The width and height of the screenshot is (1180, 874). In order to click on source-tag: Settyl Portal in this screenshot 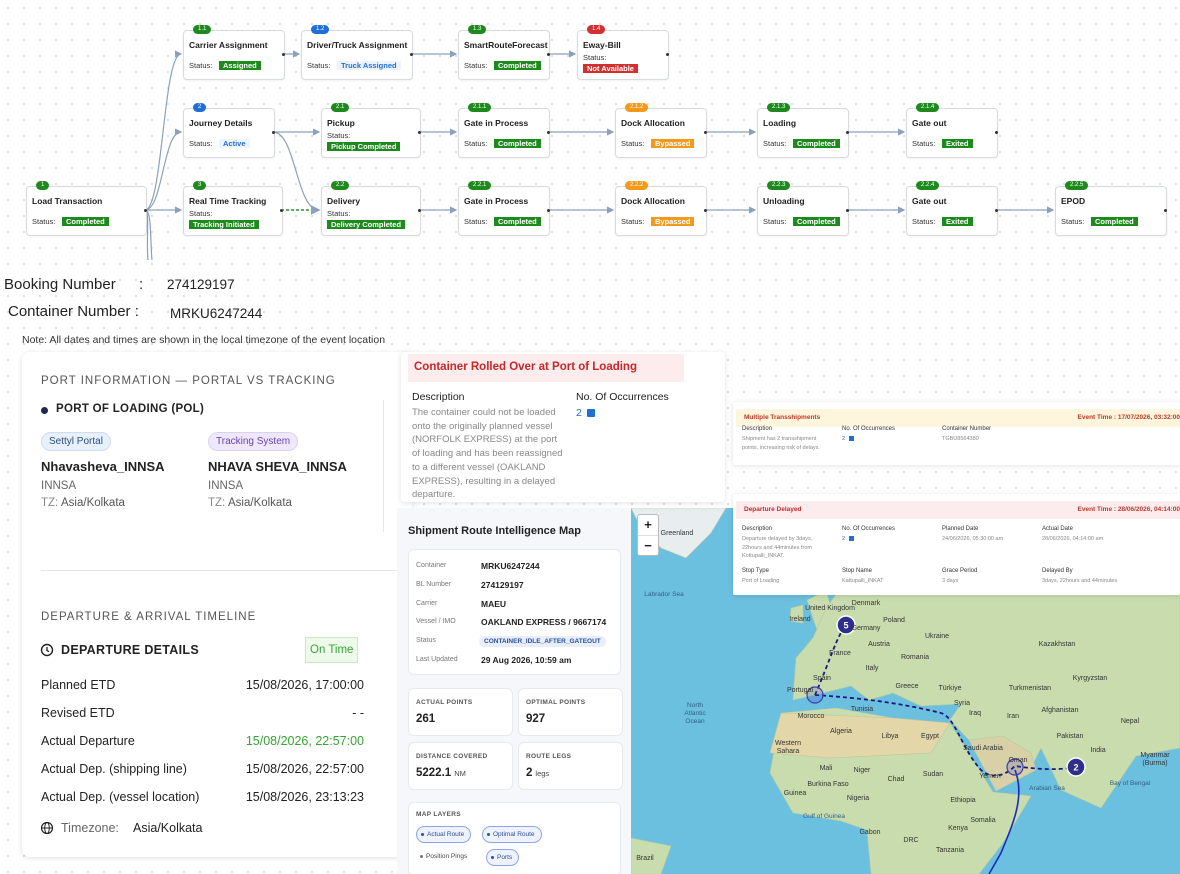, I will do `click(76, 441)`.